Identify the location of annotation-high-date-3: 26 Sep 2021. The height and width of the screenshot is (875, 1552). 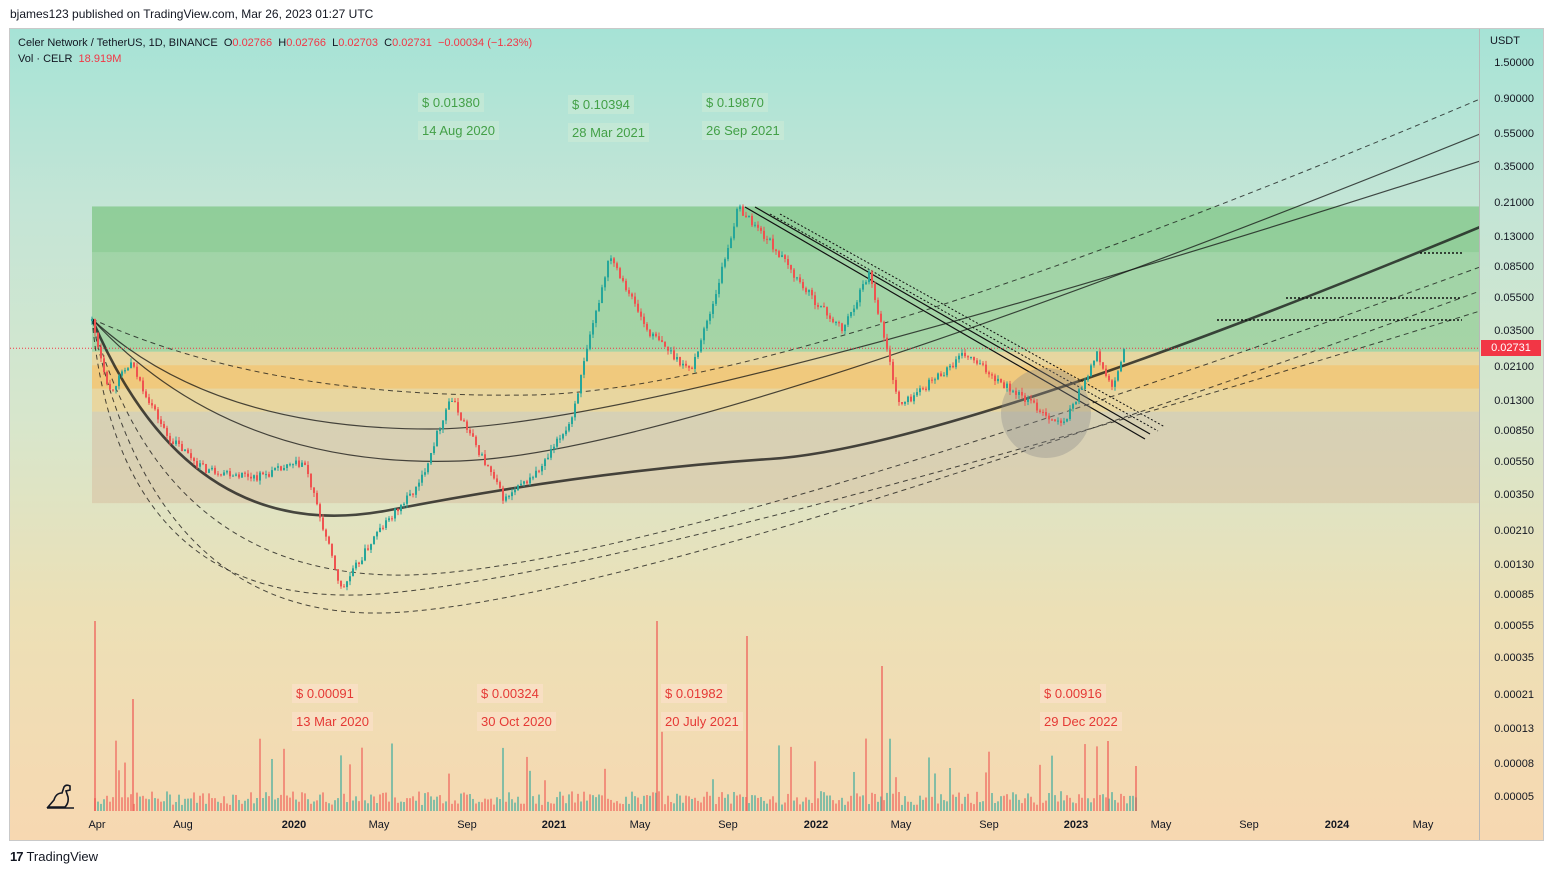
(743, 130).